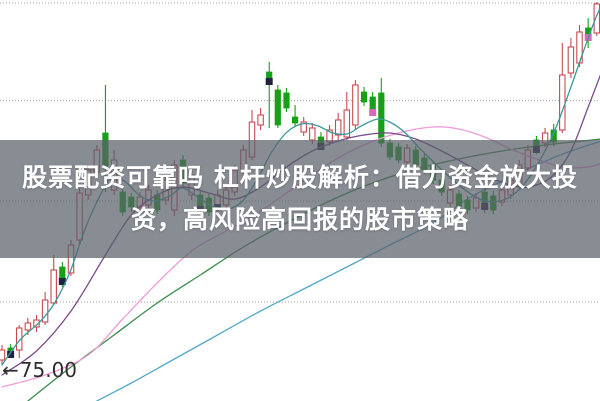 This screenshot has height=401, width=600. Describe the element at coordinates (10, 370) in the screenshot. I see `left-arrow-icon: ←` at that location.